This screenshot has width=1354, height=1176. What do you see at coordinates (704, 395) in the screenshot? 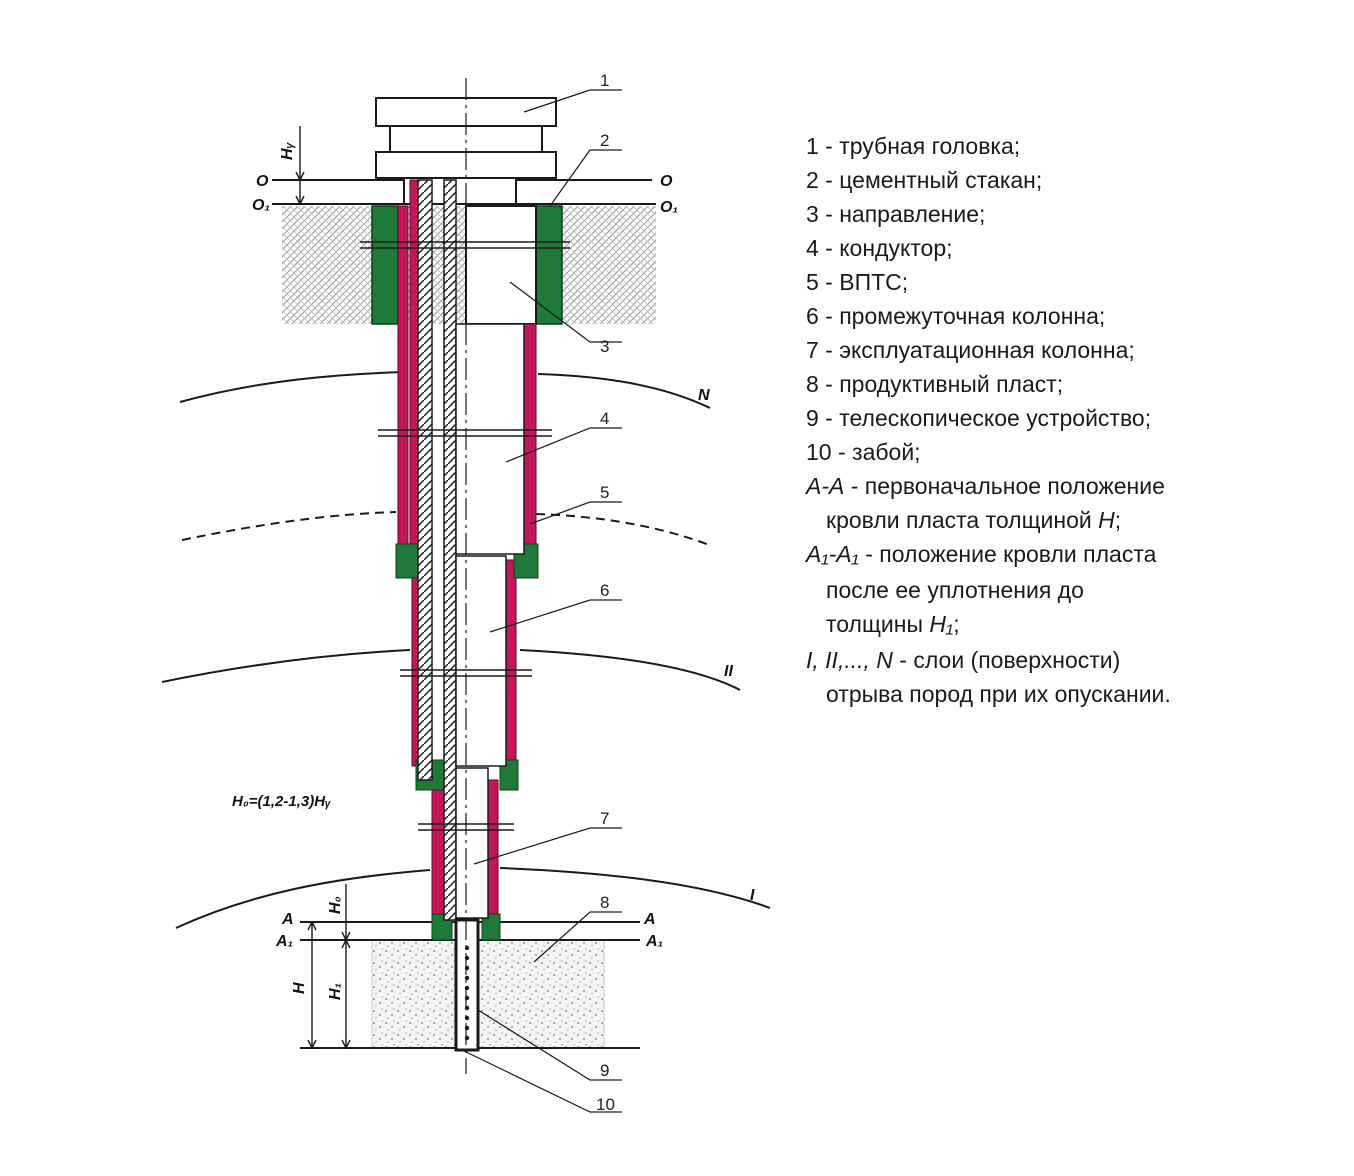
I see `label-surface-n: N` at bounding box center [704, 395].